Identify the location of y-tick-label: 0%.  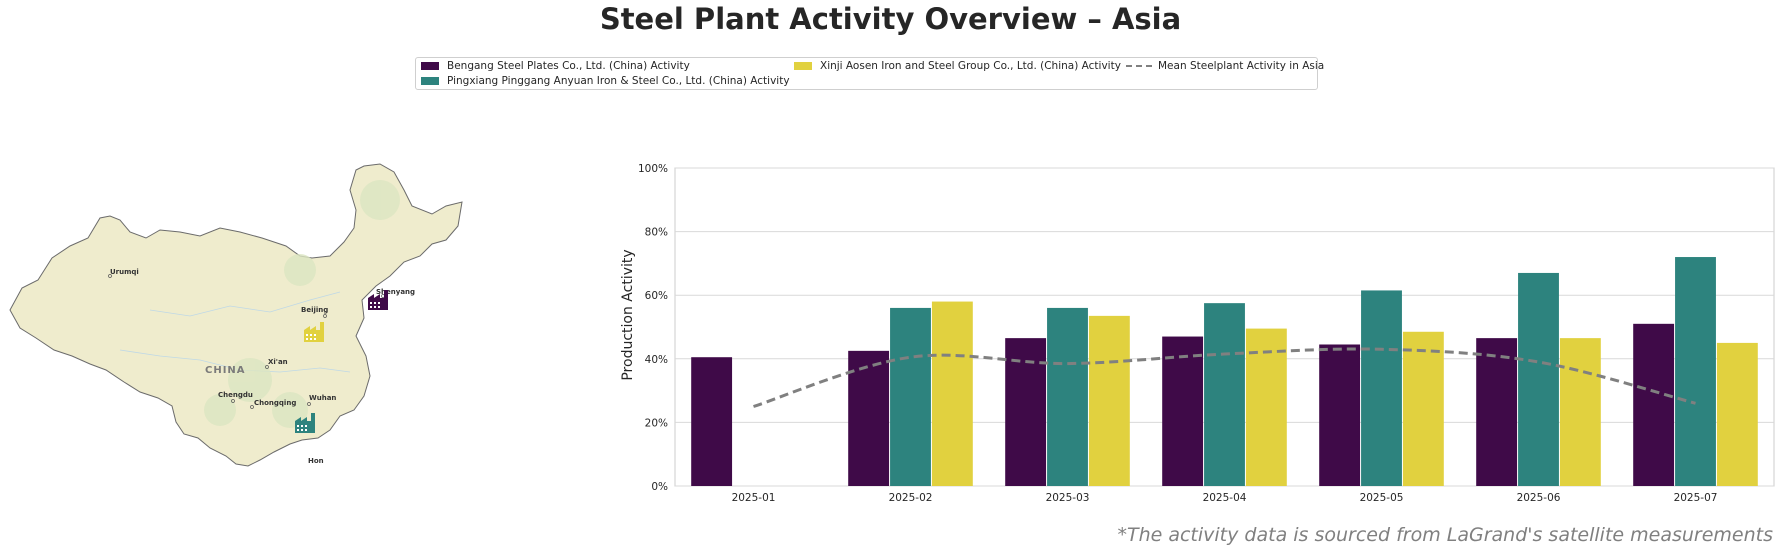
(659, 487).